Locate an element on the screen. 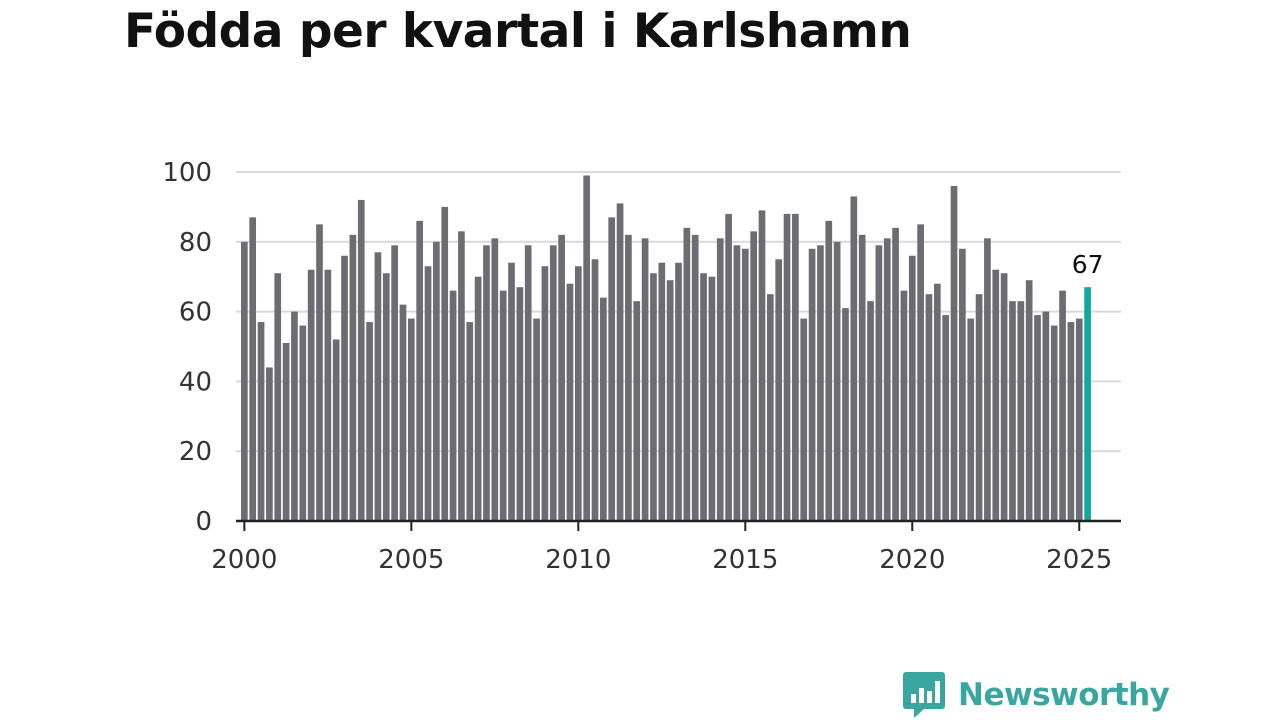 The height and width of the screenshot is (720, 1280). x-tick-label: 2000 is located at coordinates (244, 560).